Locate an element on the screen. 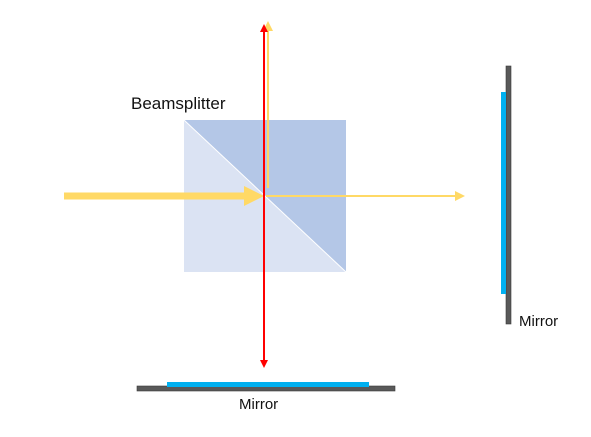  right-mirror is located at coordinates (506, 195).